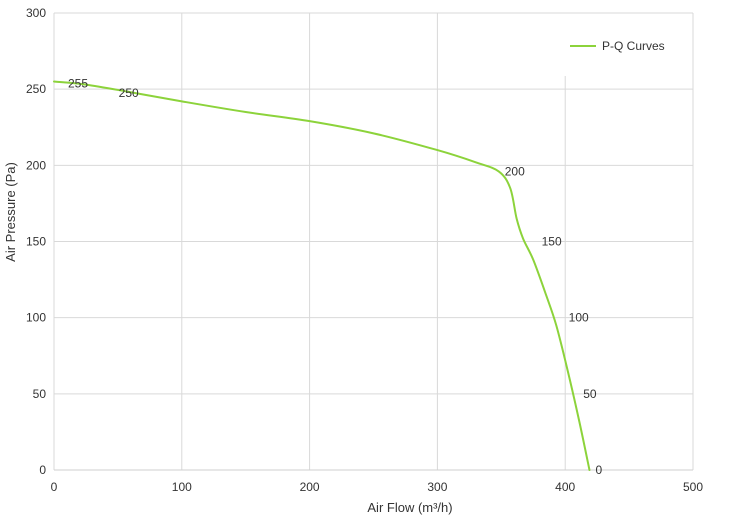  Describe the element at coordinates (409, 507) in the screenshot. I see `x-axis-title: Air Flow (m³/h)` at that location.